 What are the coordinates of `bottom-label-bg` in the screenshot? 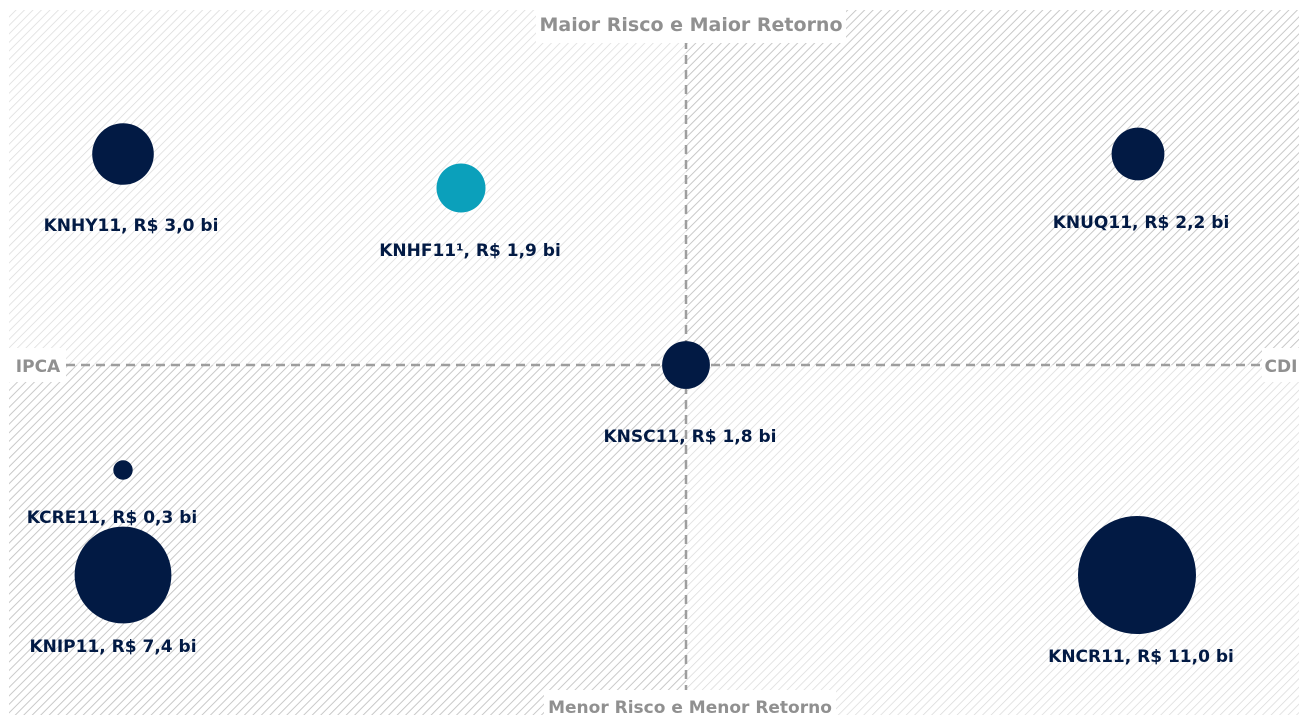 It's located at (690, 702).